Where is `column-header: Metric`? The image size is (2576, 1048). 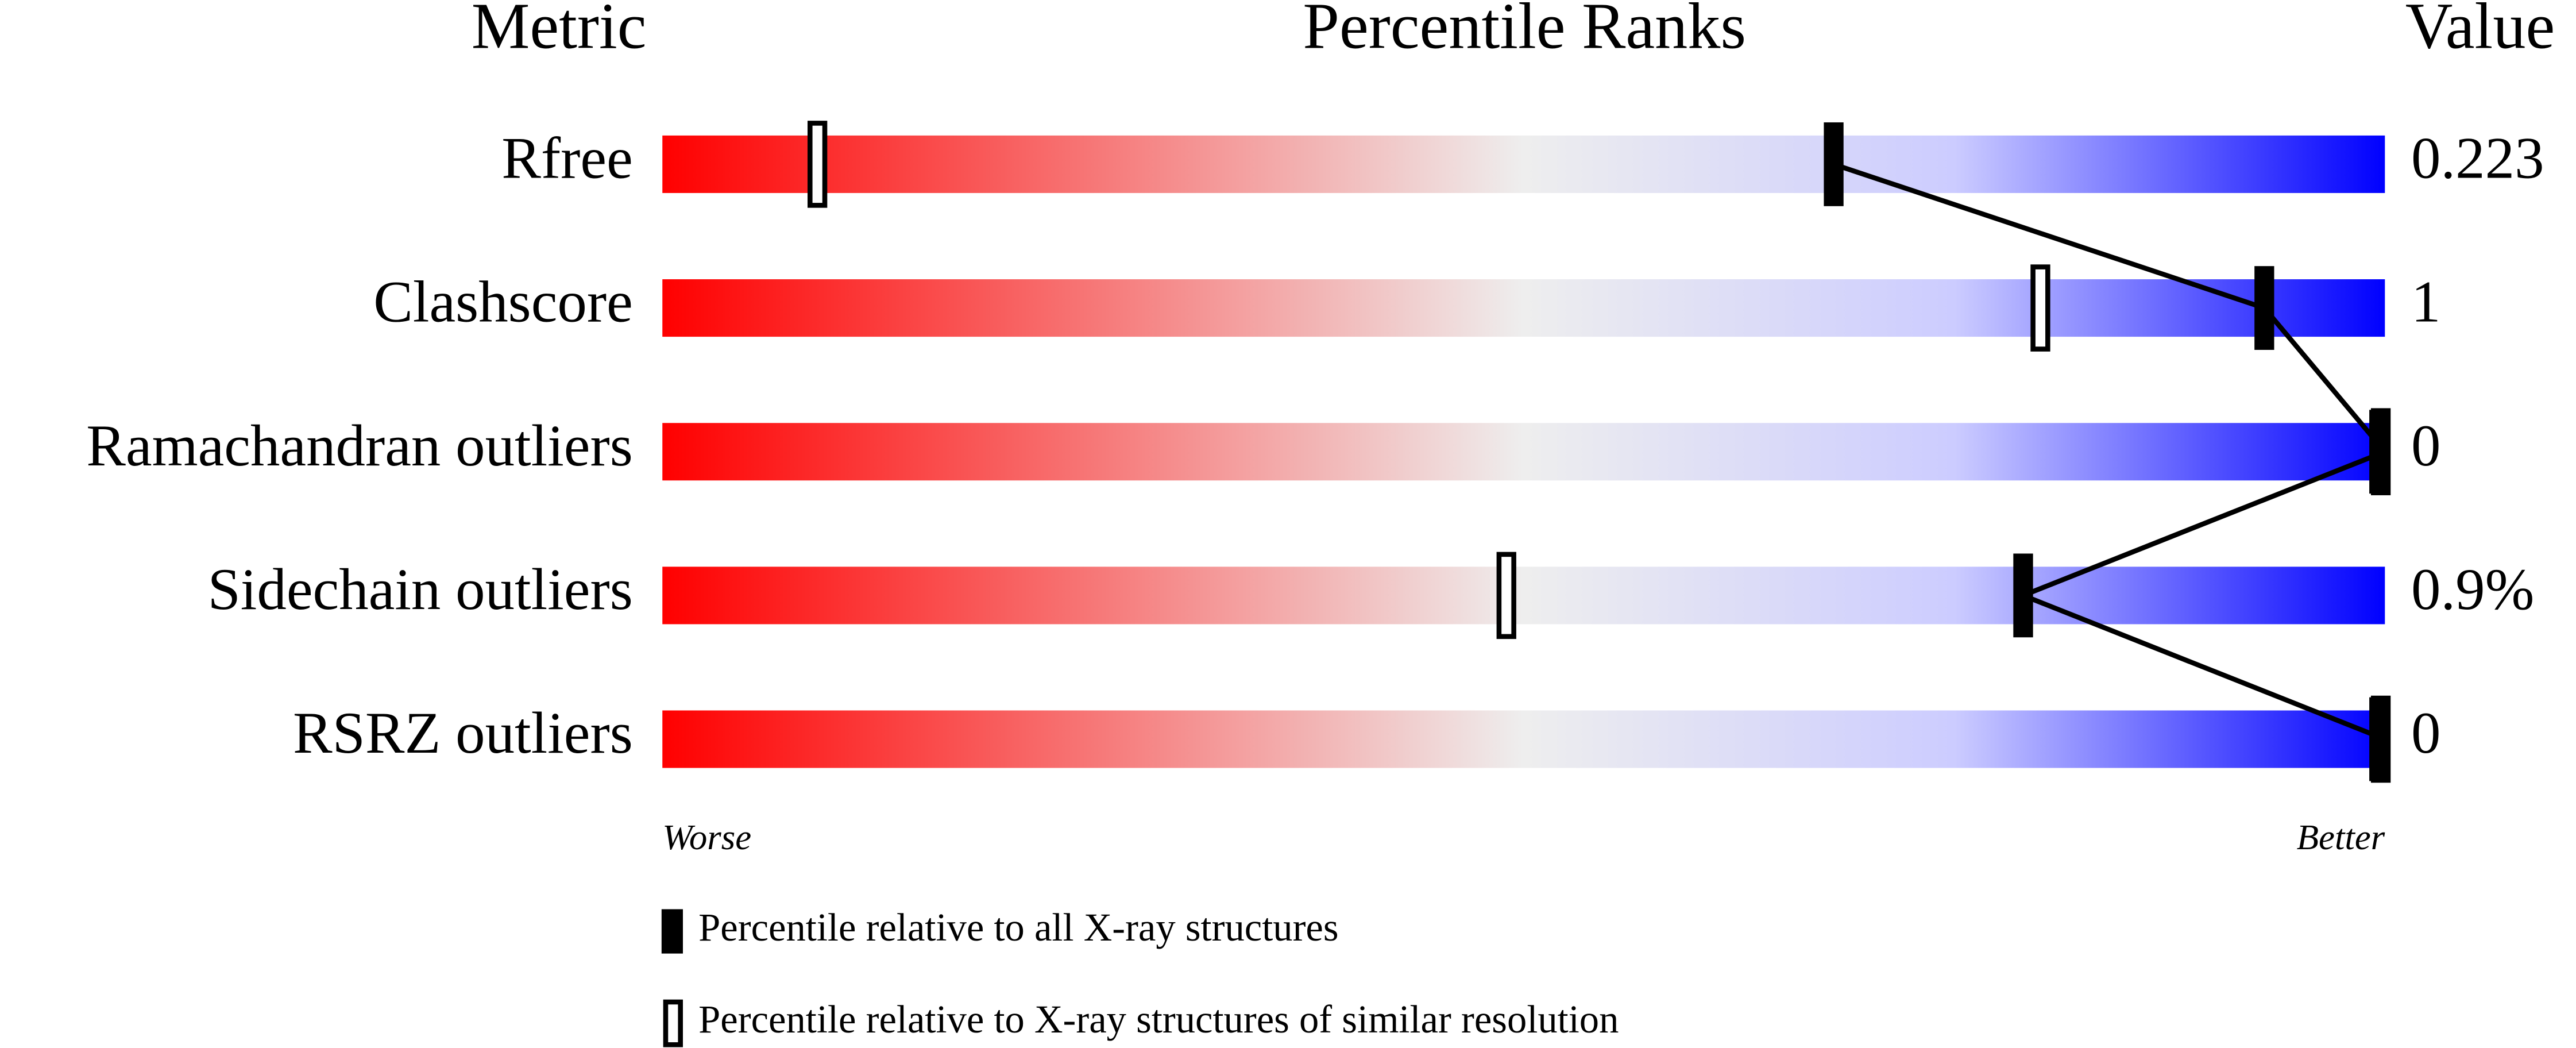 column-header: Metric is located at coordinates (559, 31).